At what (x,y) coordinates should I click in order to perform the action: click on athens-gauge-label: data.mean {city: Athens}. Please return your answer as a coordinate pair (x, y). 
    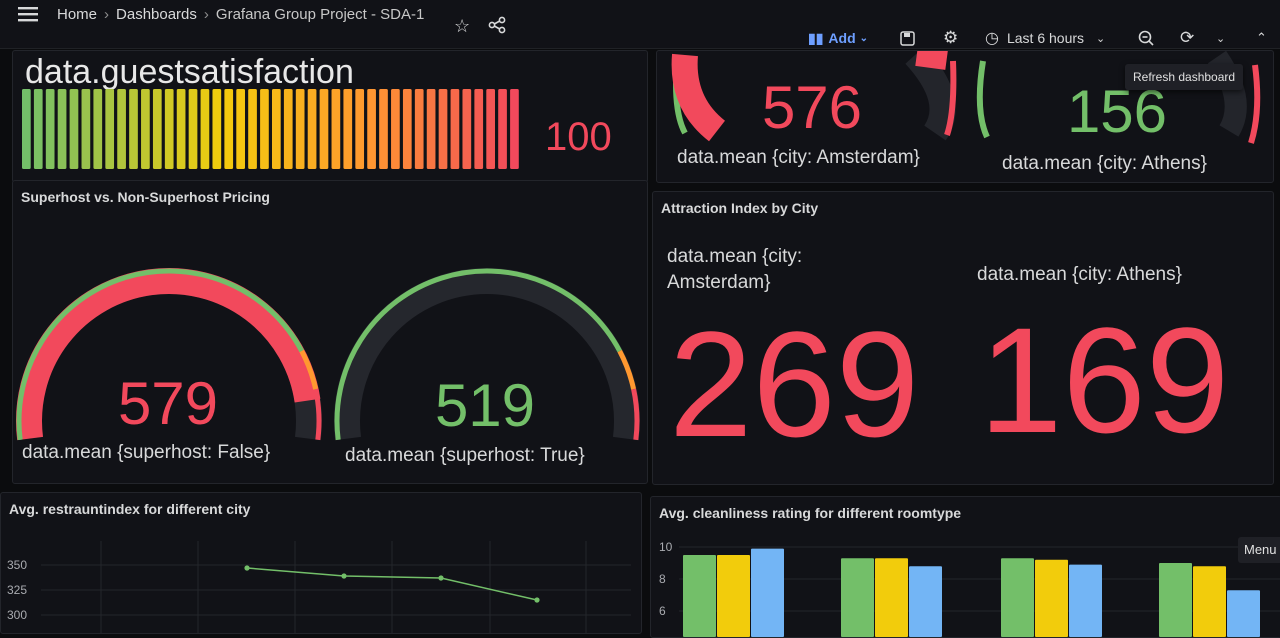
    Looking at the image, I should click on (1104, 163).